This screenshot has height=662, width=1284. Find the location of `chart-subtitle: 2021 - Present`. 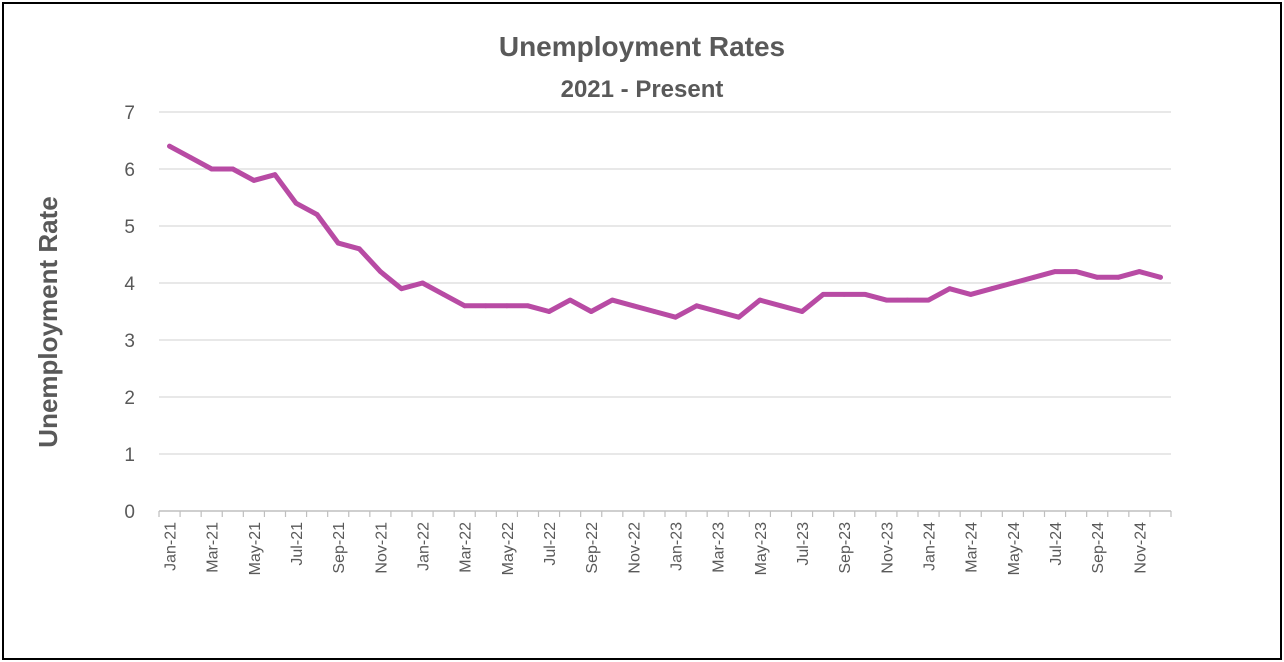

chart-subtitle: 2021 - Present is located at coordinates (642, 89).